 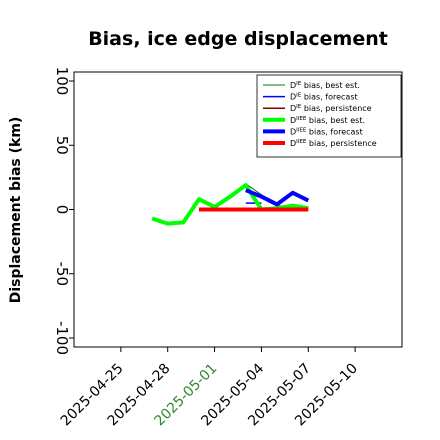 What do you see at coordinates (62, 145) in the screenshot?
I see `y-tick-label: 50` at bounding box center [62, 145].